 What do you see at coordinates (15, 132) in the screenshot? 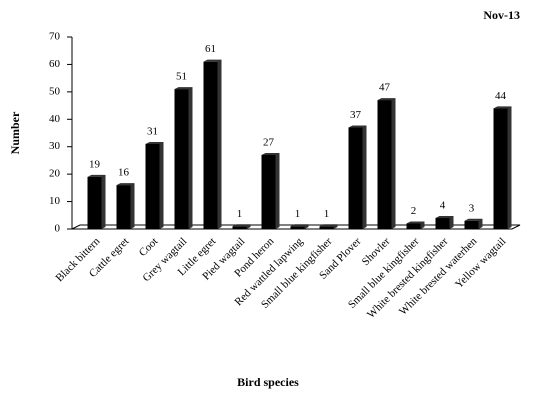
I see `y-axis-label: Number` at bounding box center [15, 132].